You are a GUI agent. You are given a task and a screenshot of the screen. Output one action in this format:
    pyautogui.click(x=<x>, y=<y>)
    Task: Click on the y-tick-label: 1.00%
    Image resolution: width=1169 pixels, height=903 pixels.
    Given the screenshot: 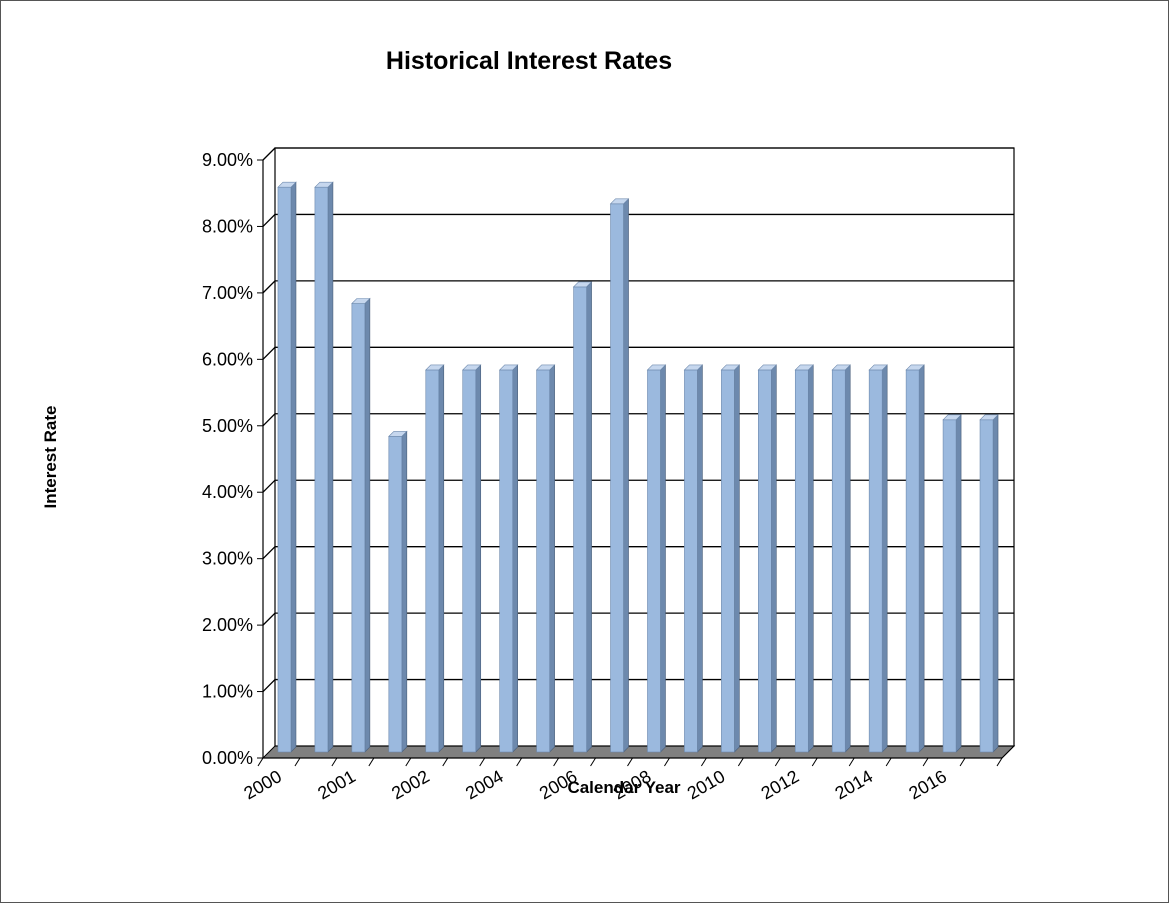 What is the action you would take?
    pyautogui.click(x=227, y=692)
    